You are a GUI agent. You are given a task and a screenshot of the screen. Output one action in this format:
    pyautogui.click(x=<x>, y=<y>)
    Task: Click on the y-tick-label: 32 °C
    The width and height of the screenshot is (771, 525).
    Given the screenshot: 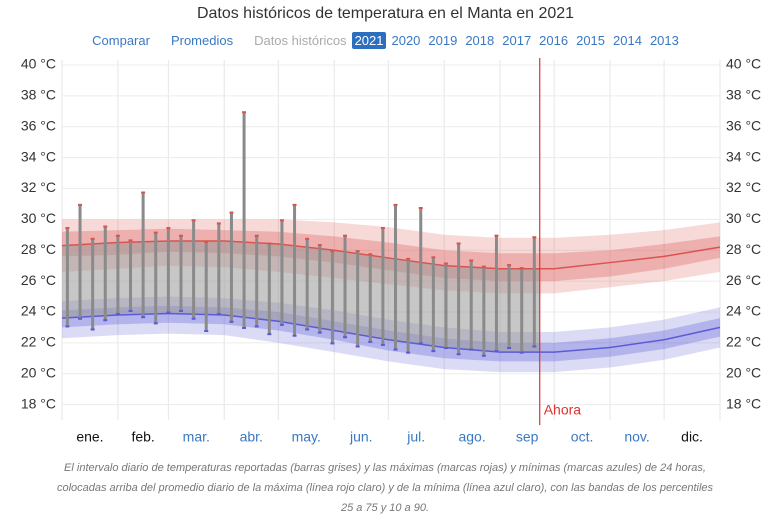 What is the action you would take?
    pyautogui.click(x=38, y=187)
    